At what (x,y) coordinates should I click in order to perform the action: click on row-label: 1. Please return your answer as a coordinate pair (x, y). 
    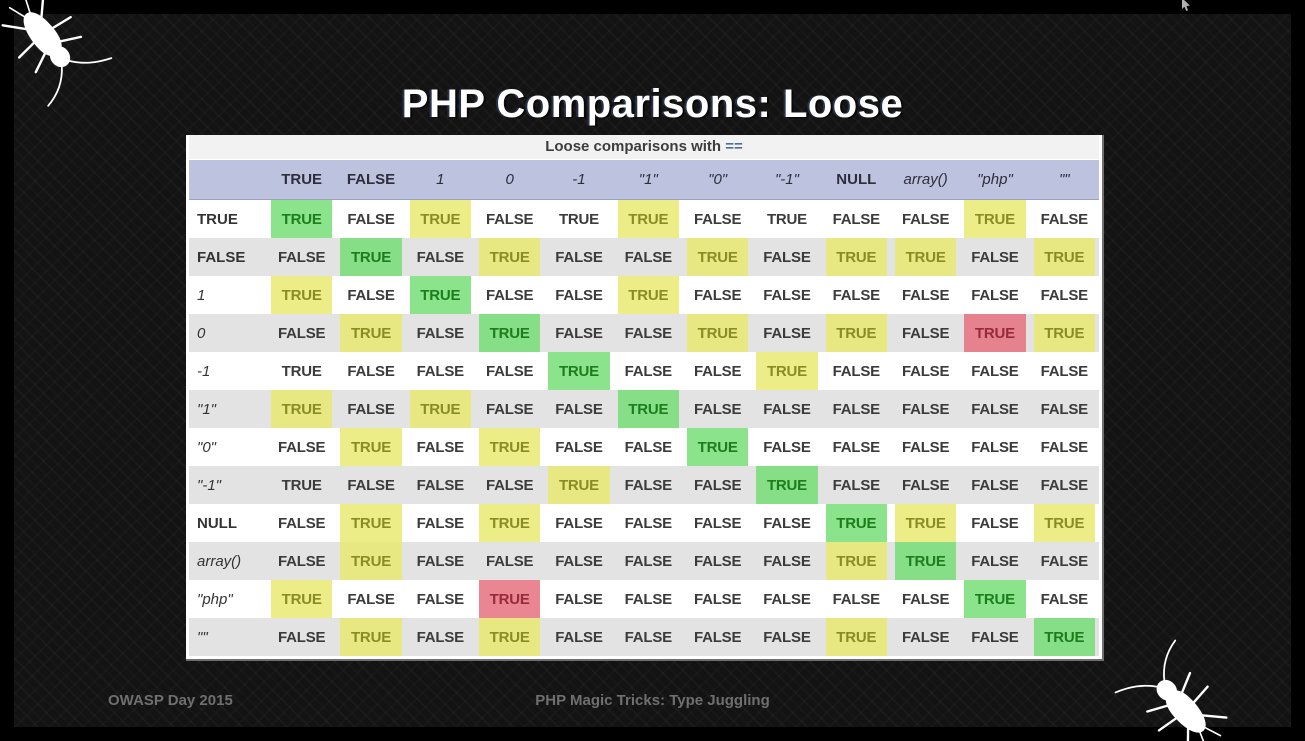
    Looking at the image, I should click on (201, 295).